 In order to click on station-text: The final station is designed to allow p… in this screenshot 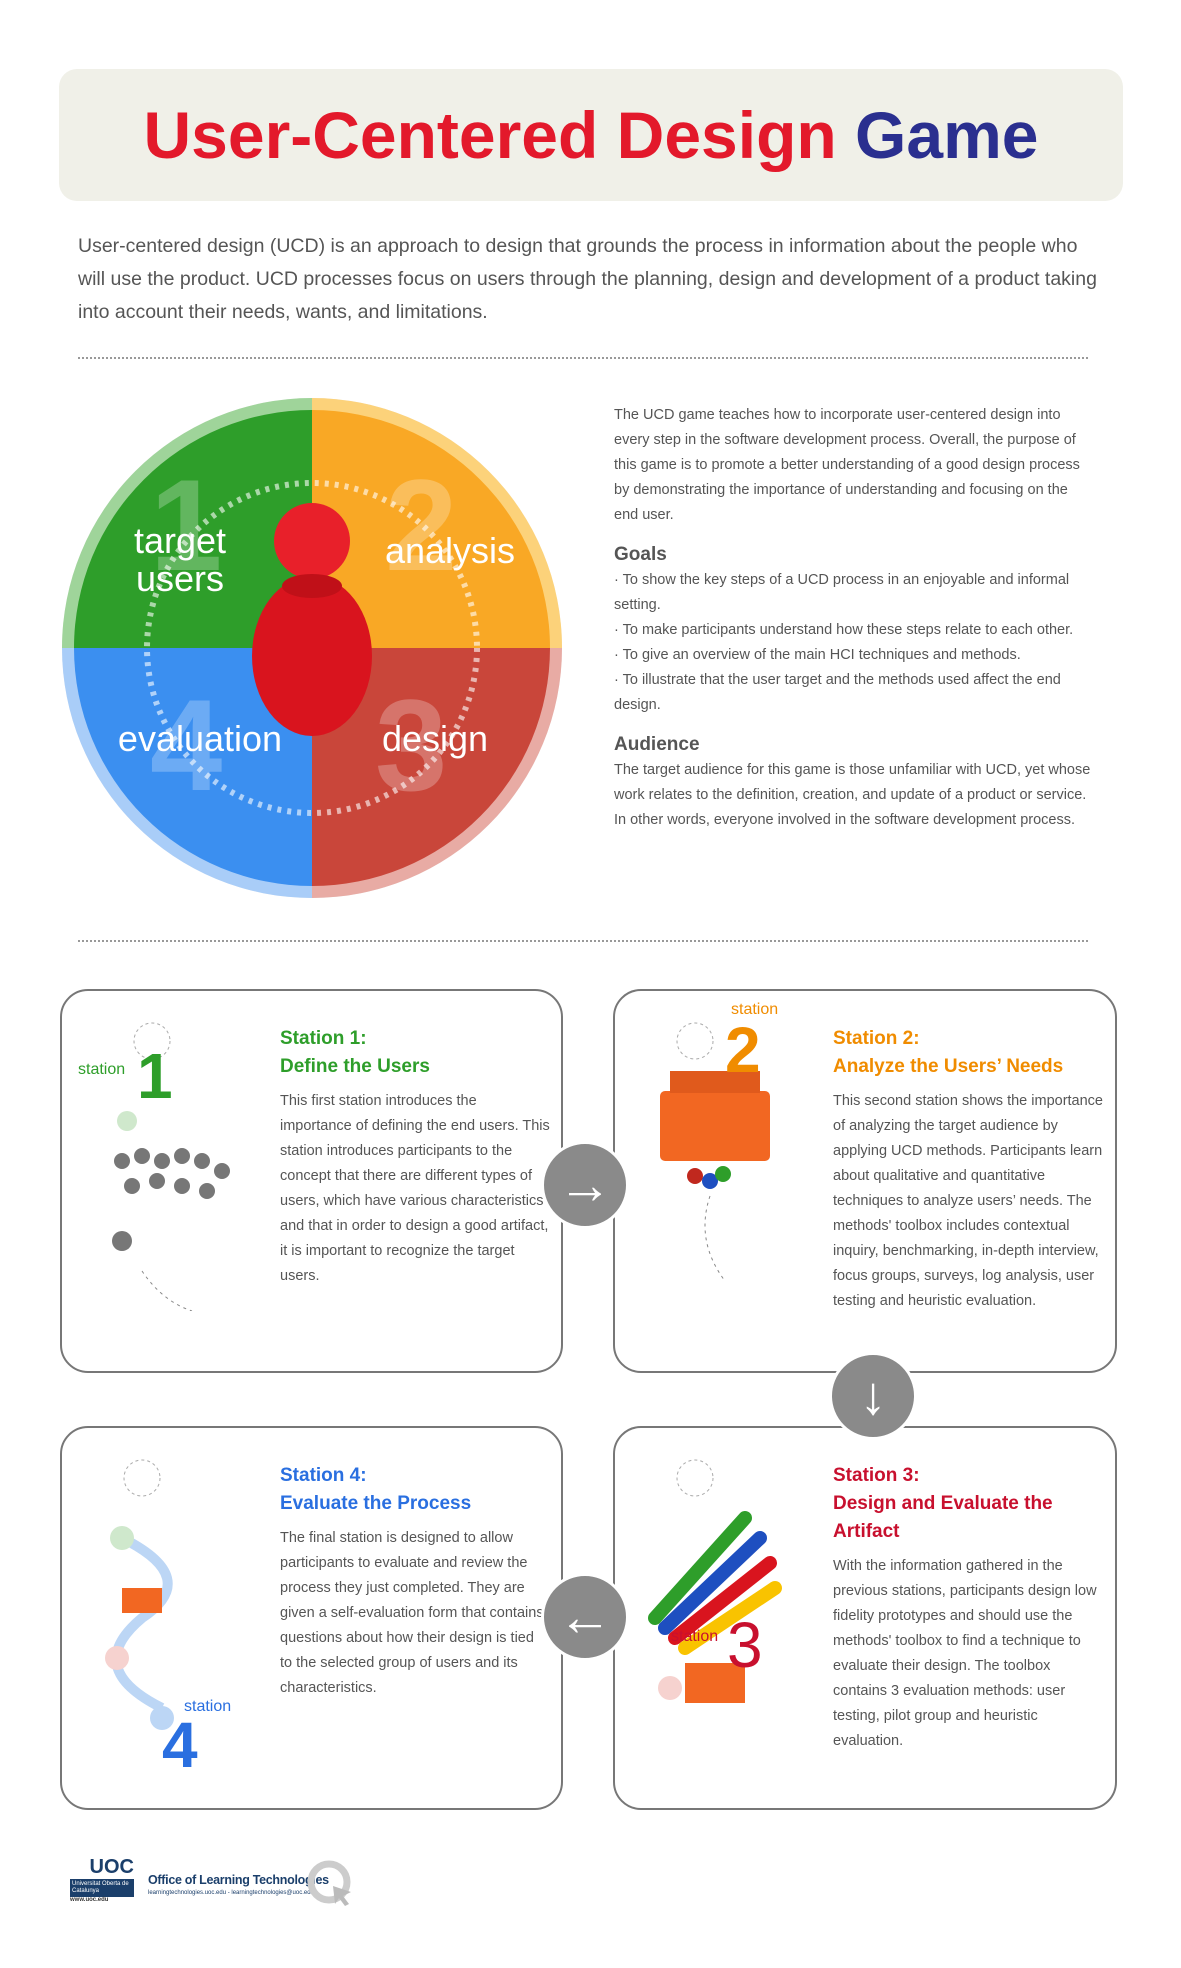, I will do `click(412, 1613)`.